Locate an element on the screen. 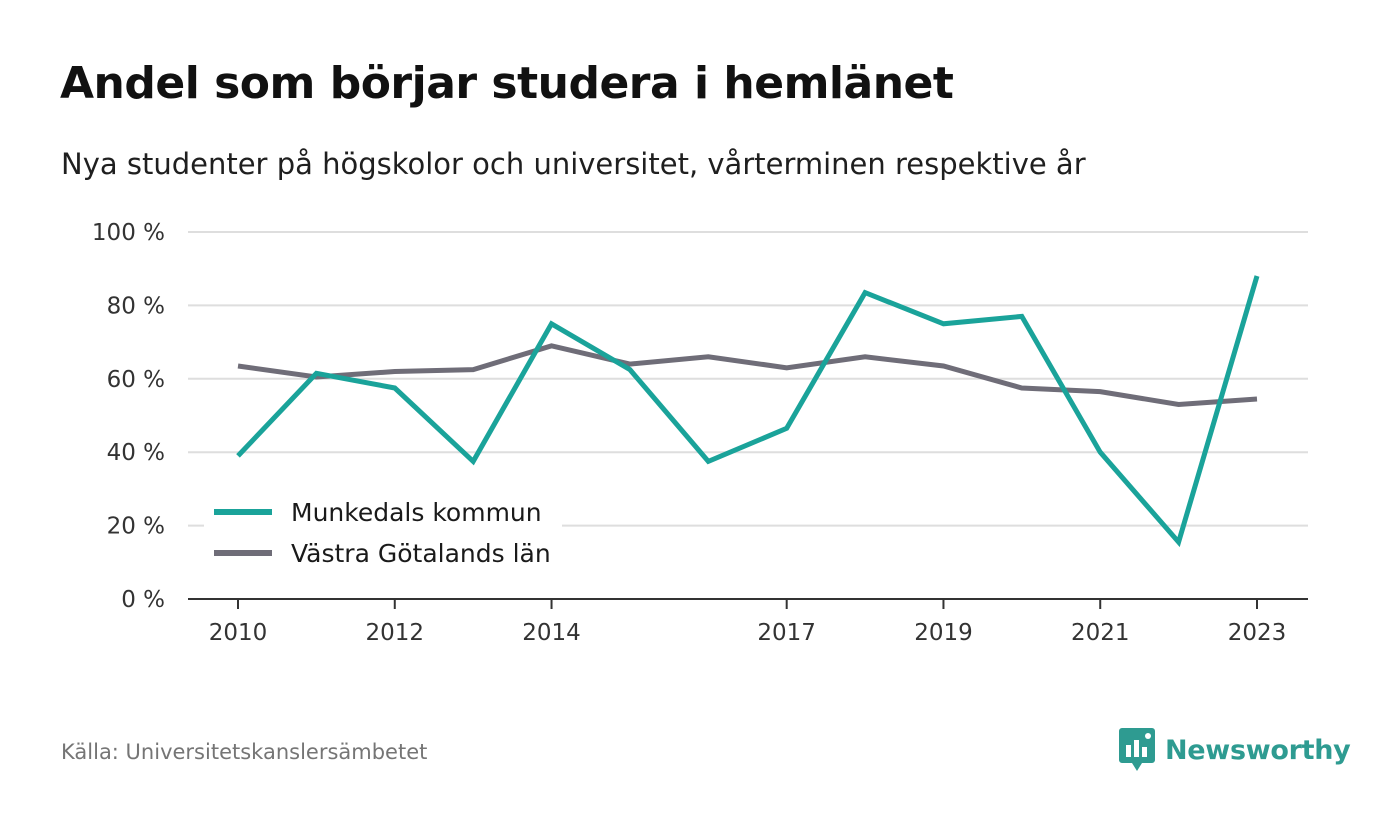 This screenshot has height=831, width=1400. y-tick-label: 20 % is located at coordinates (136, 527).